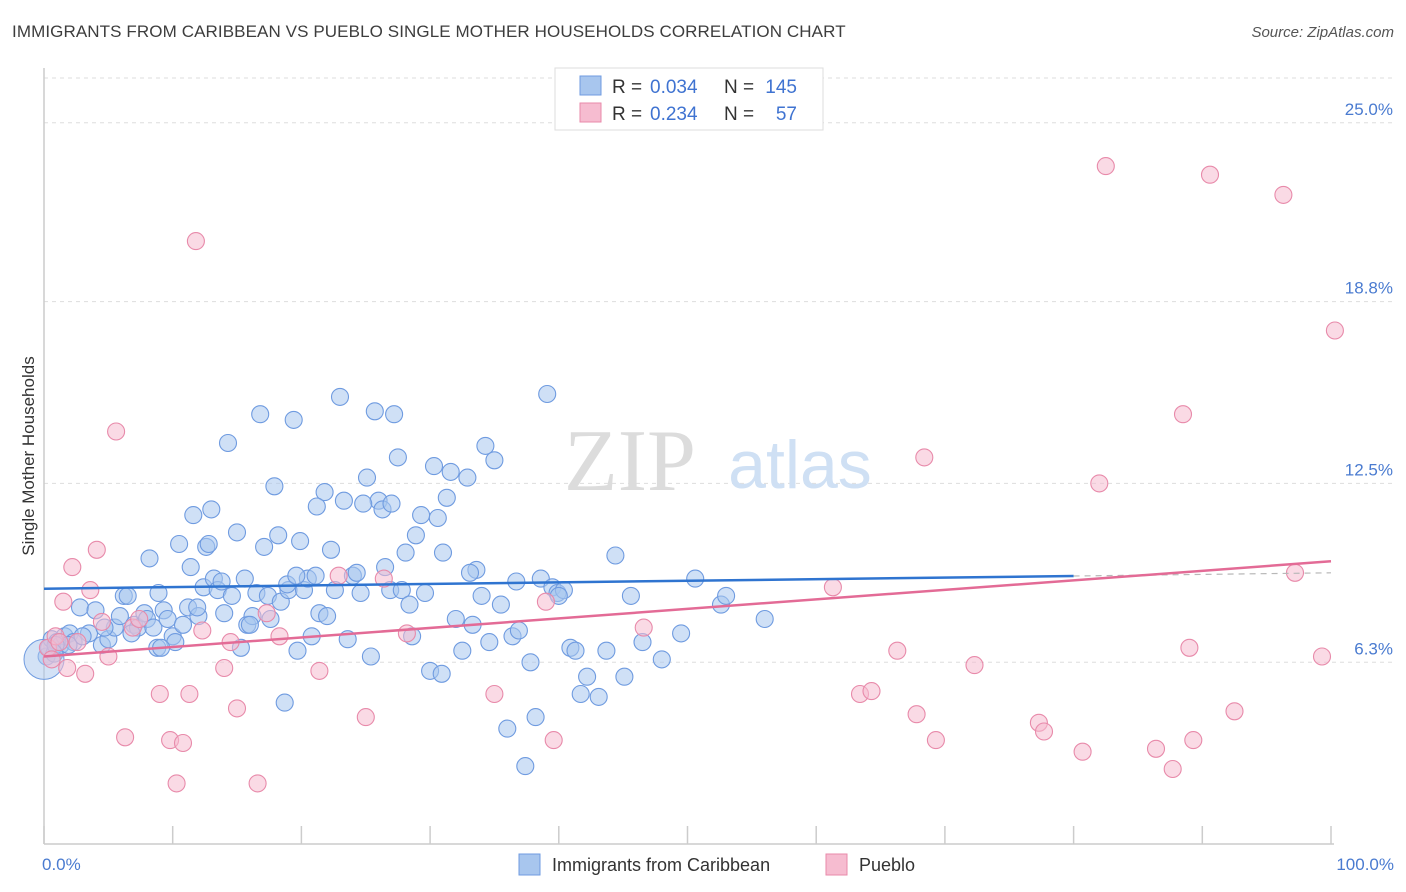 This screenshot has width=1406, height=892. I want to click on legend-r-value-1: 0.034, so click(674, 87).